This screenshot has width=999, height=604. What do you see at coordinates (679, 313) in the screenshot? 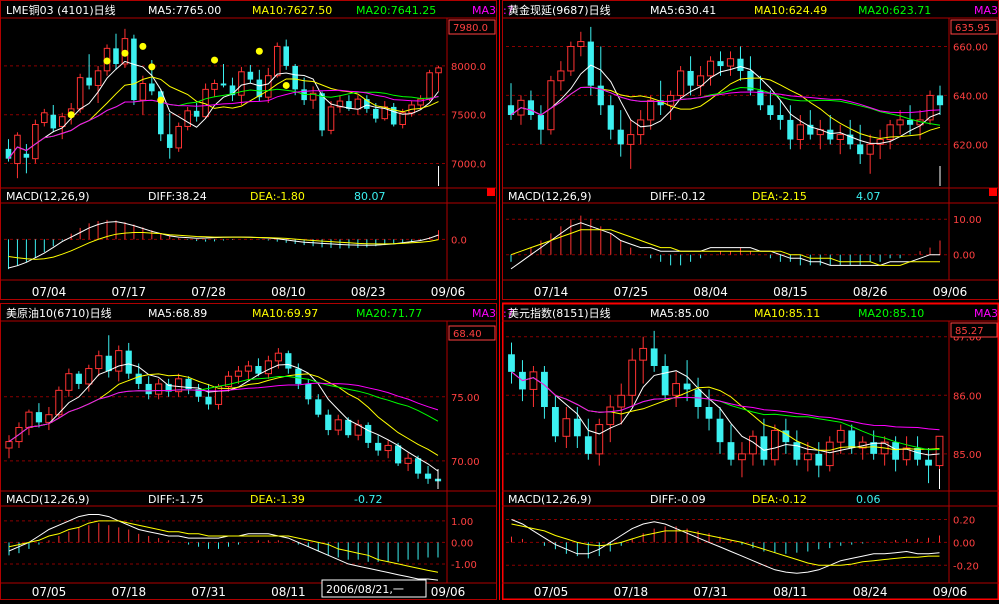
I see `ma5-label: MA5:85.00` at bounding box center [679, 313].